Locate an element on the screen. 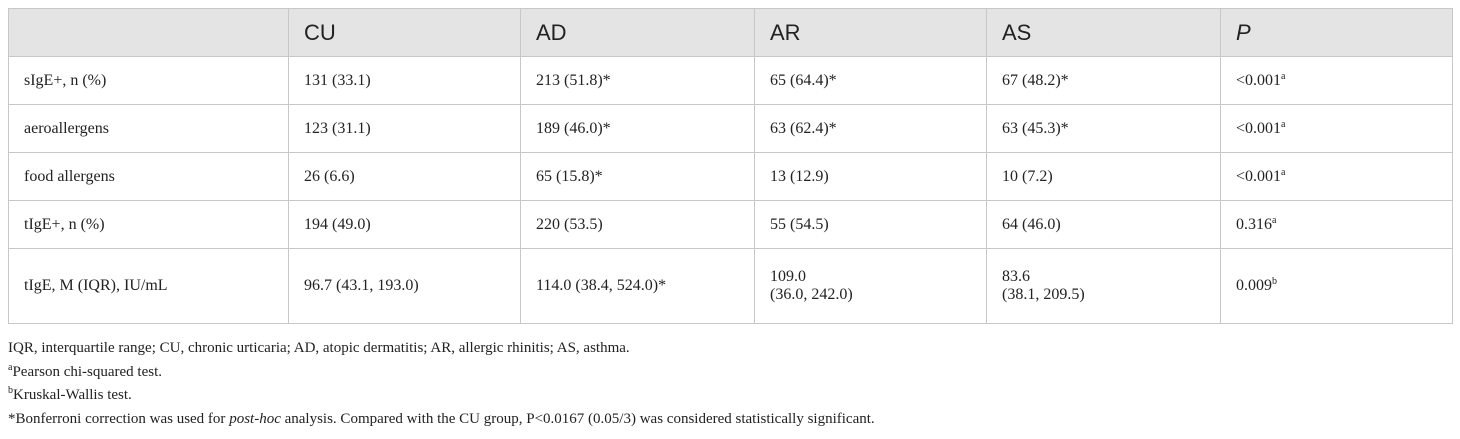 This screenshot has height=439, width=1460. table-cell: 109.0 (36.0, 242.0) is located at coordinates (870, 286).